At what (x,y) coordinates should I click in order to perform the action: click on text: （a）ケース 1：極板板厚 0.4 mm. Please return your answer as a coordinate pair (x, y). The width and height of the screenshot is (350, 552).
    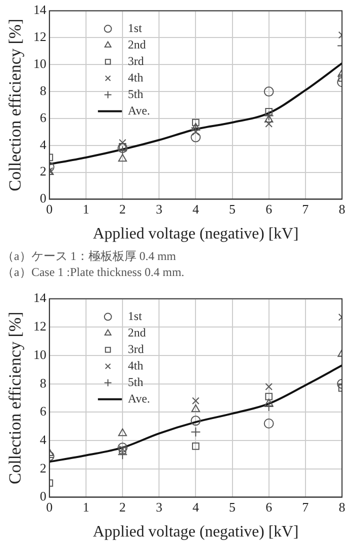
    Looking at the image, I should click on (89, 256).